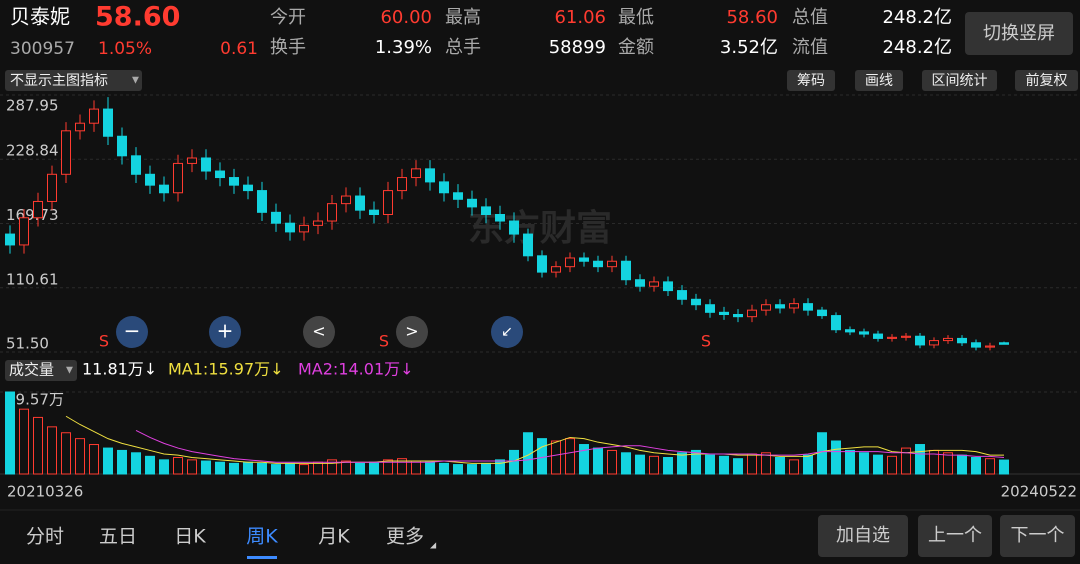 The width and height of the screenshot is (1080, 564). I want to click on volume-current: 11.81万↓, so click(119, 369).